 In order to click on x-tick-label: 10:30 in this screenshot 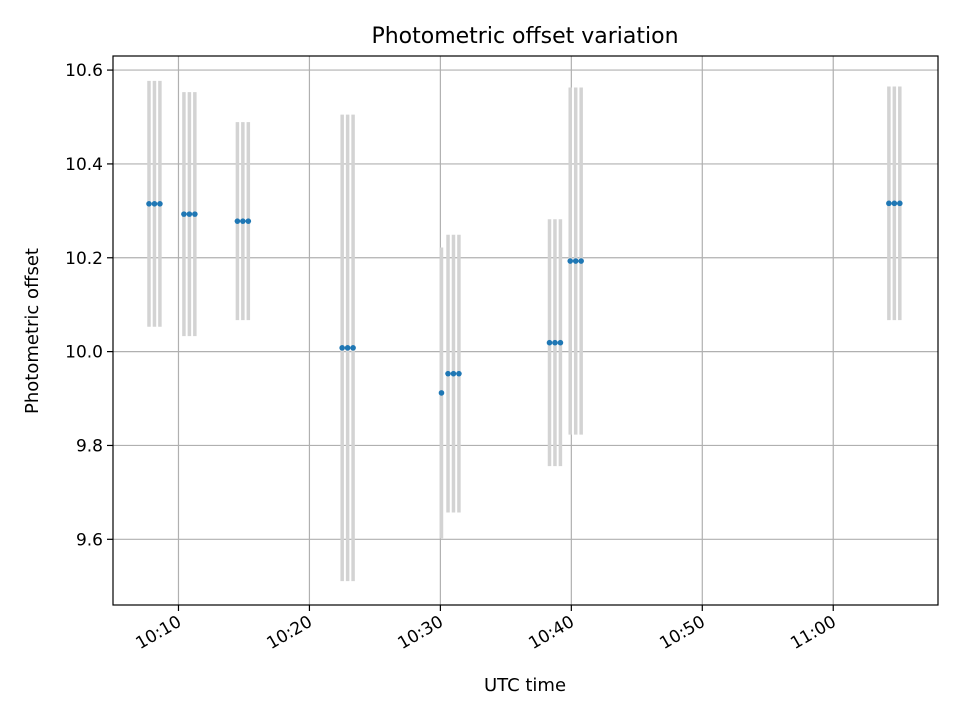, I will do `click(420, 633)`.